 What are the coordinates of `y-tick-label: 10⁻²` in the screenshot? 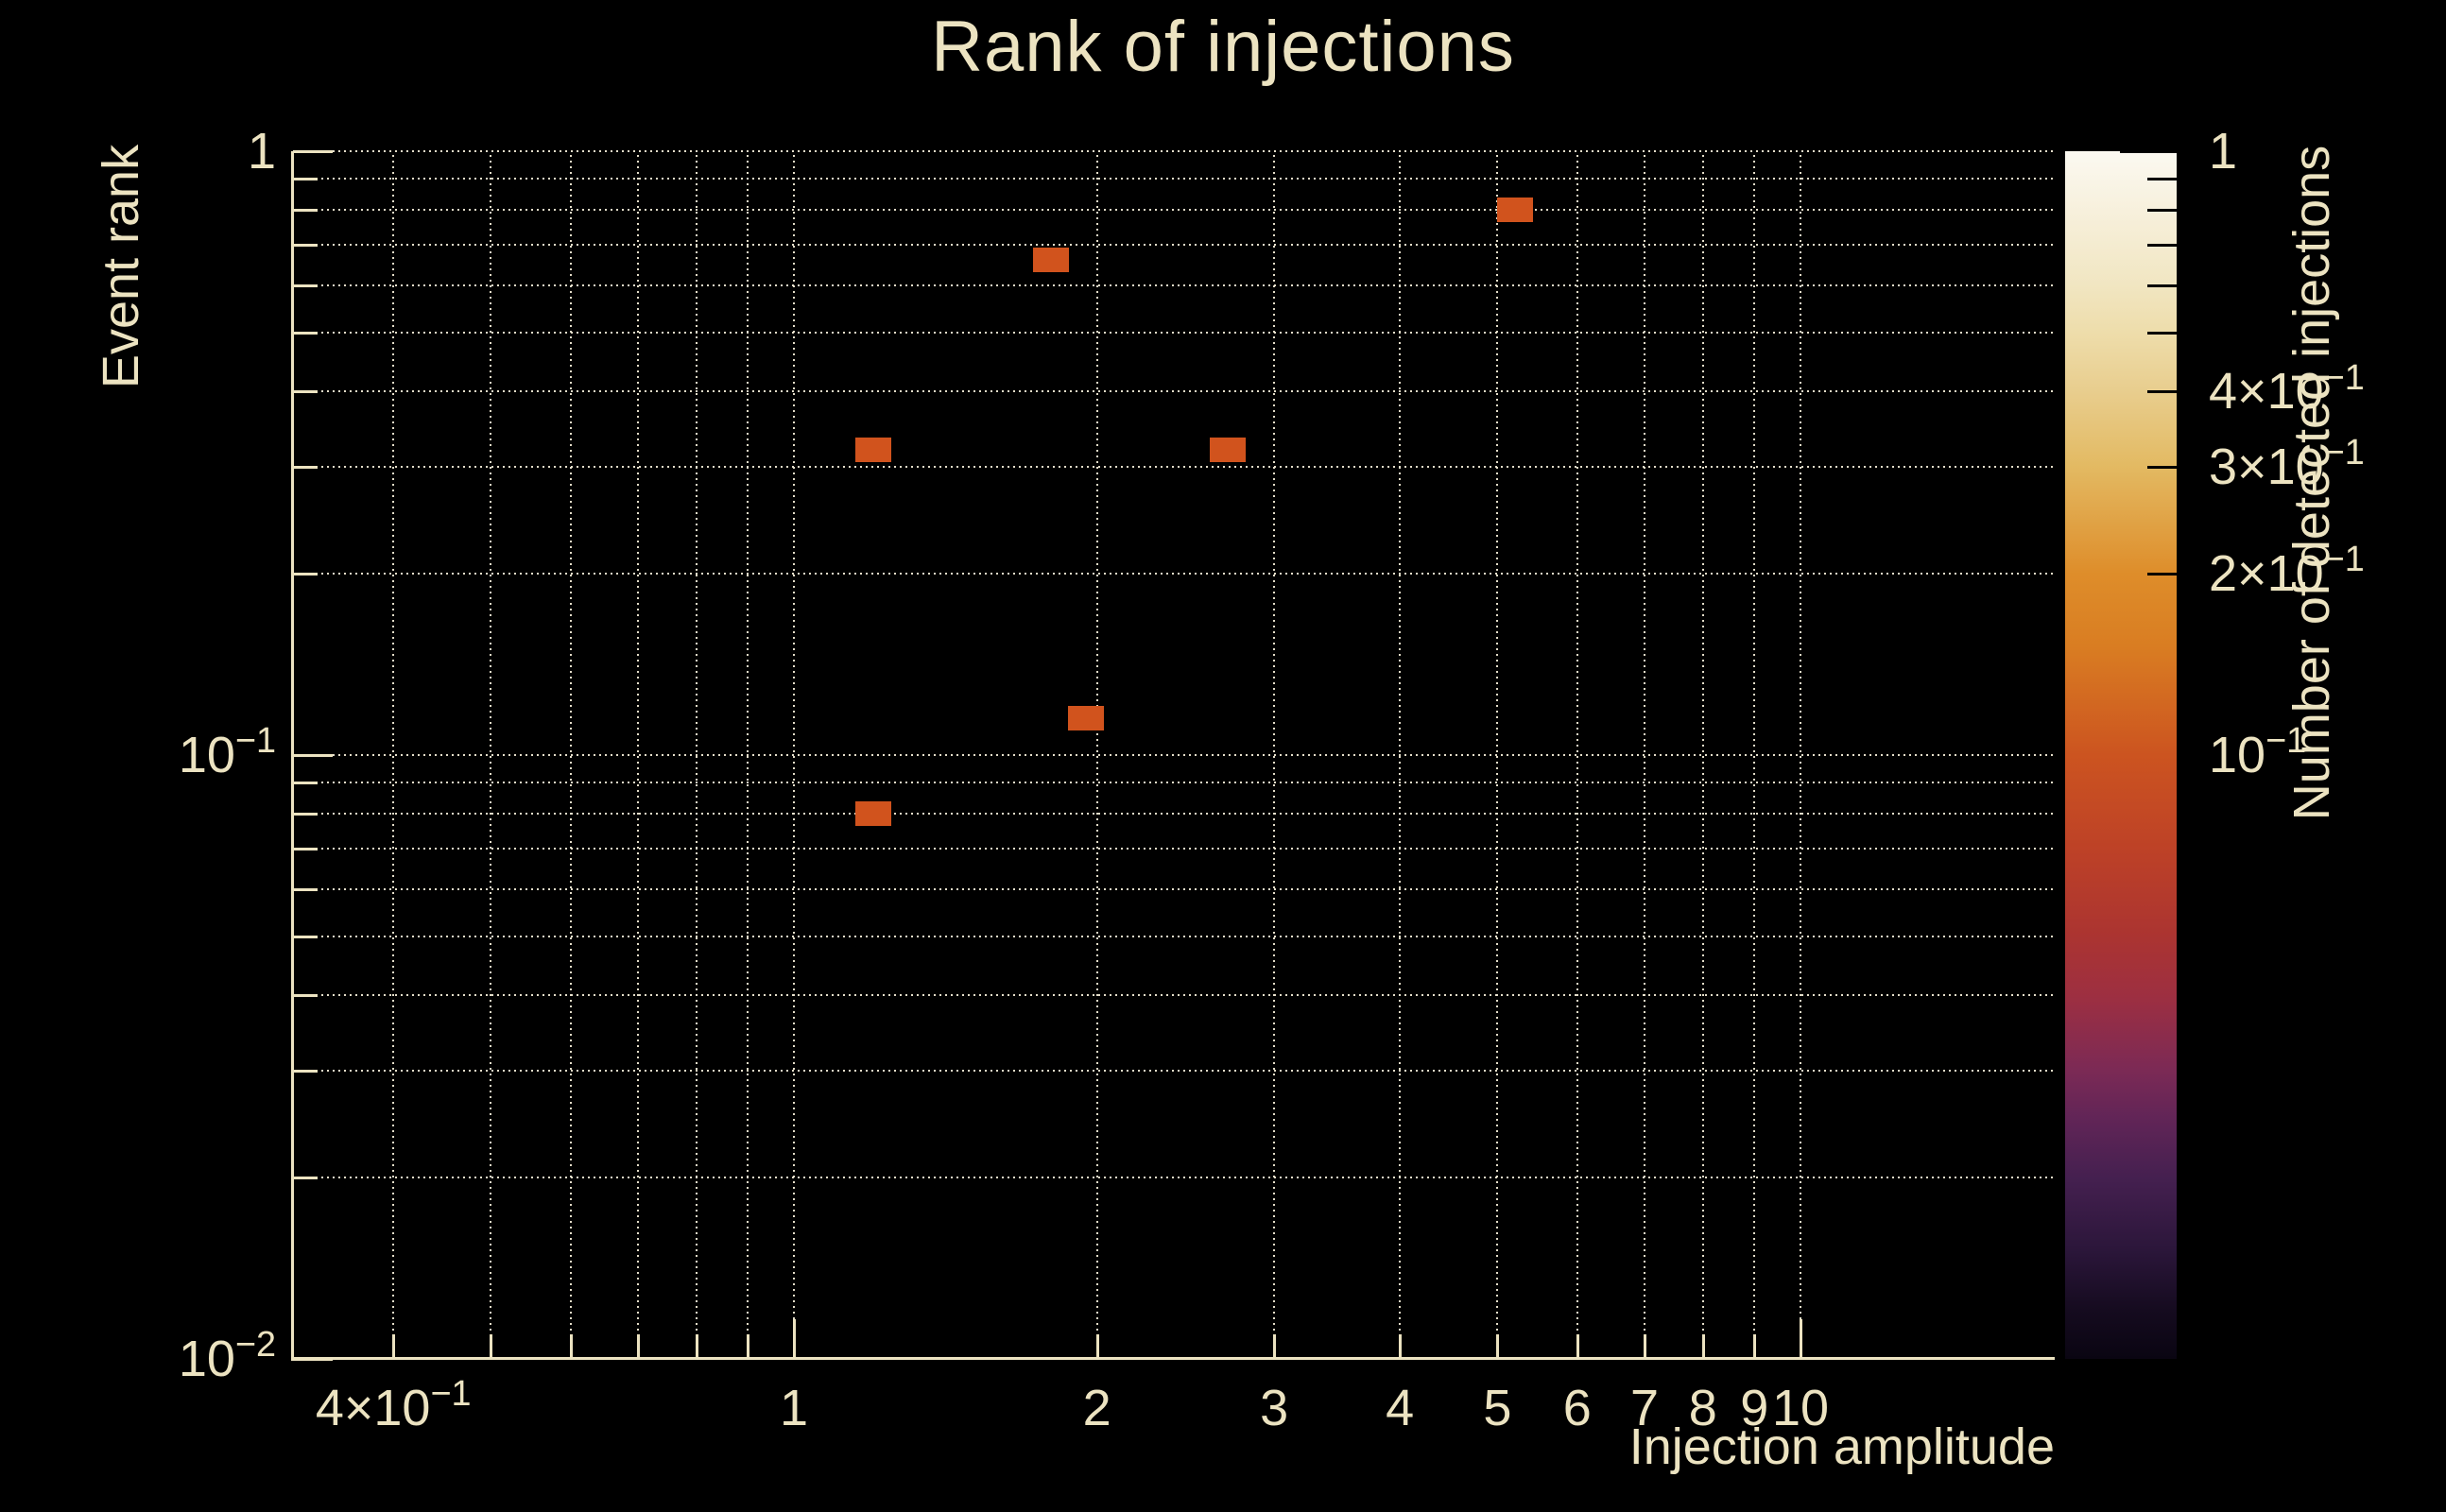 It's located at (227, 1356).